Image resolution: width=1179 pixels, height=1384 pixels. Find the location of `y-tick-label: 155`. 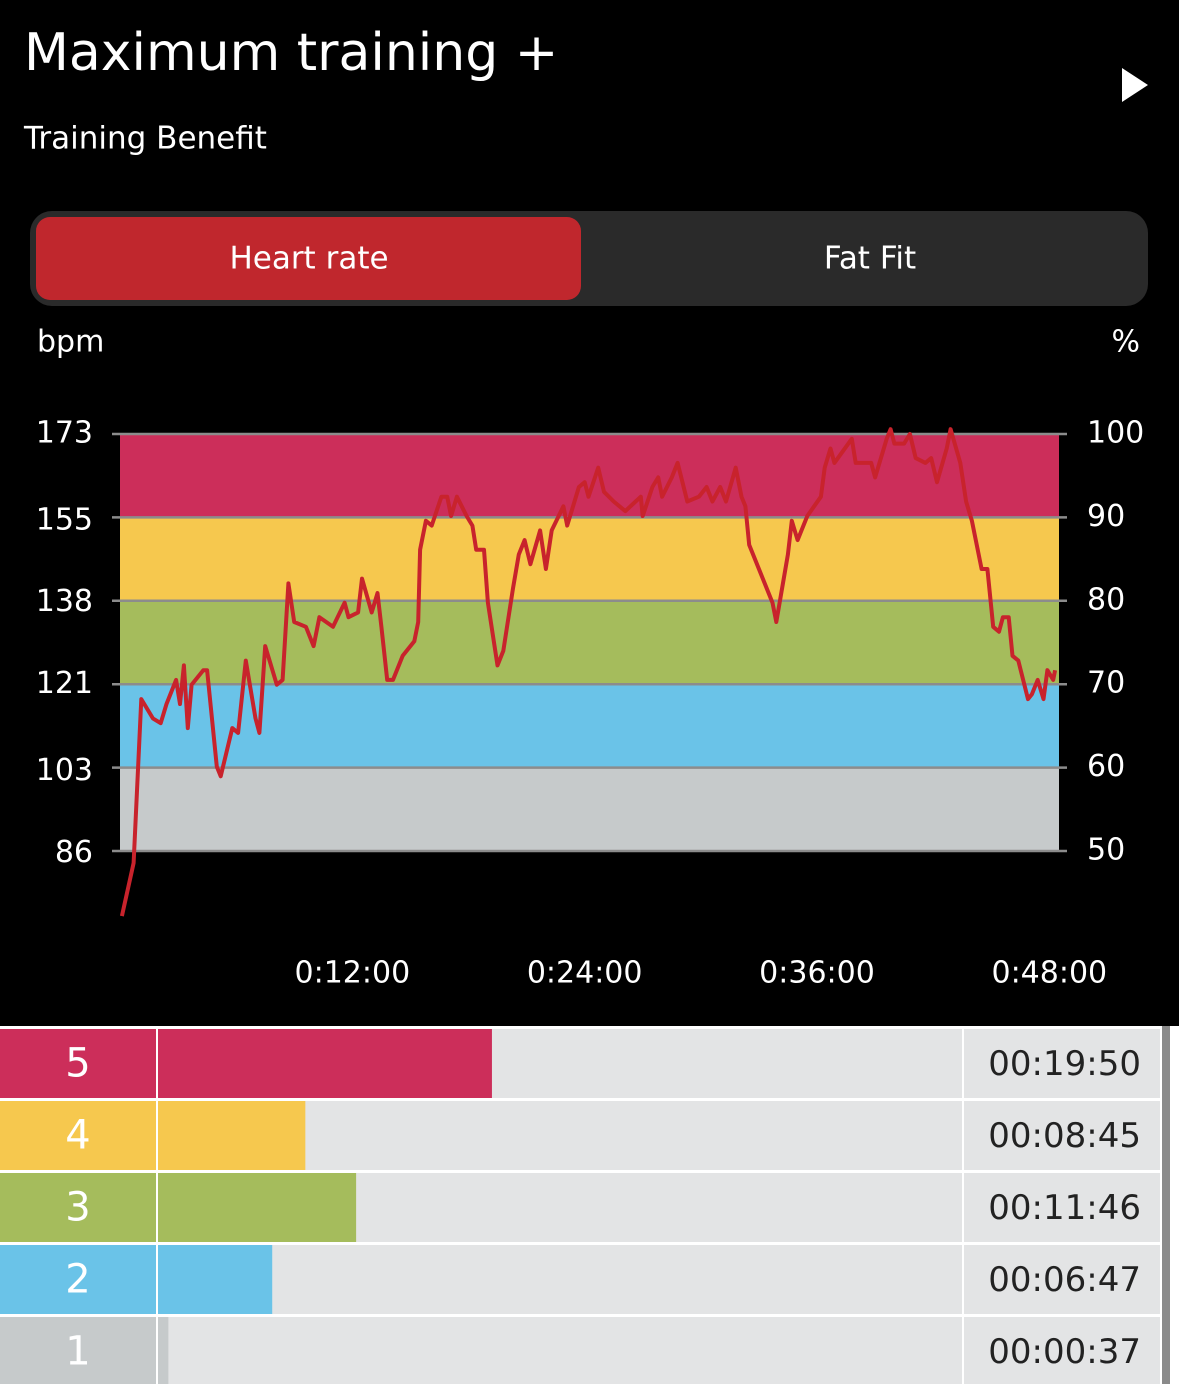

y-tick-label: 155 is located at coordinates (64, 519).